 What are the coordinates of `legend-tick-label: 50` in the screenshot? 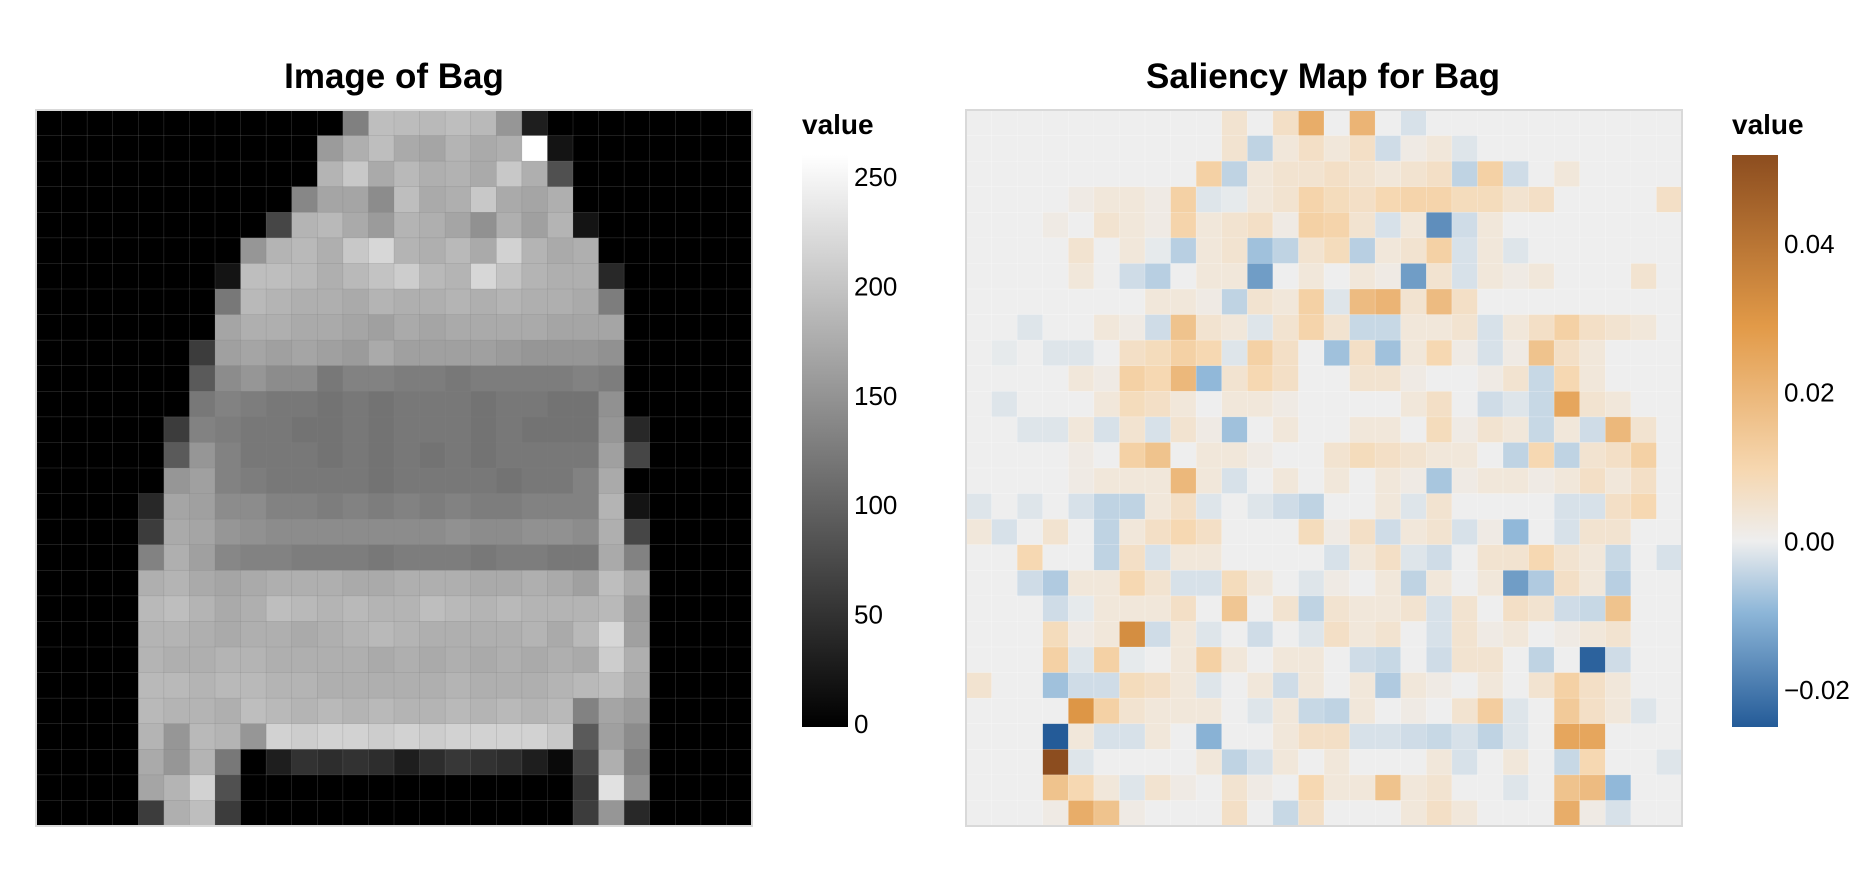 It's located at (868, 615).